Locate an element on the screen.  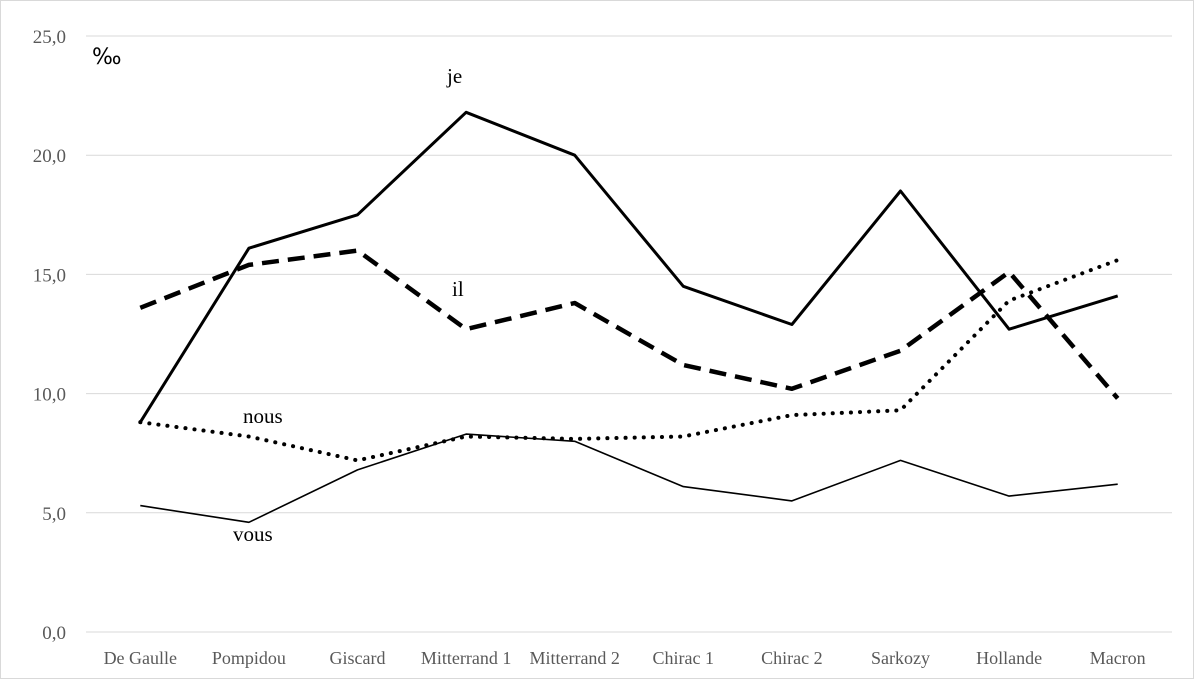
y-axis-unit-label: ‰ is located at coordinates (107, 57).